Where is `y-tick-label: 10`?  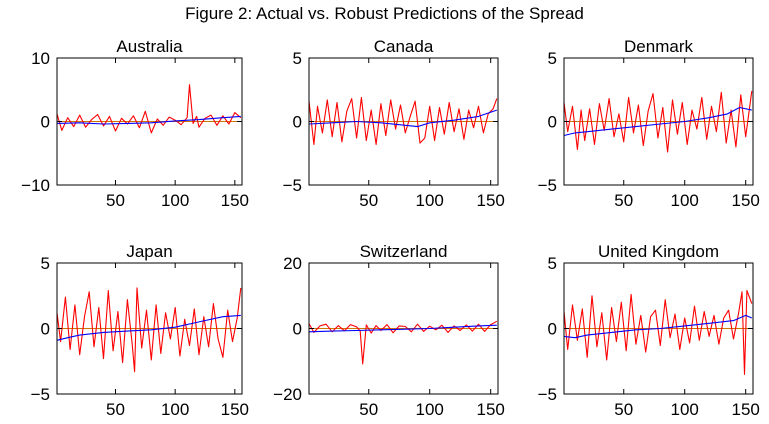 y-tick-label: 10 is located at coordinates (40, 58).